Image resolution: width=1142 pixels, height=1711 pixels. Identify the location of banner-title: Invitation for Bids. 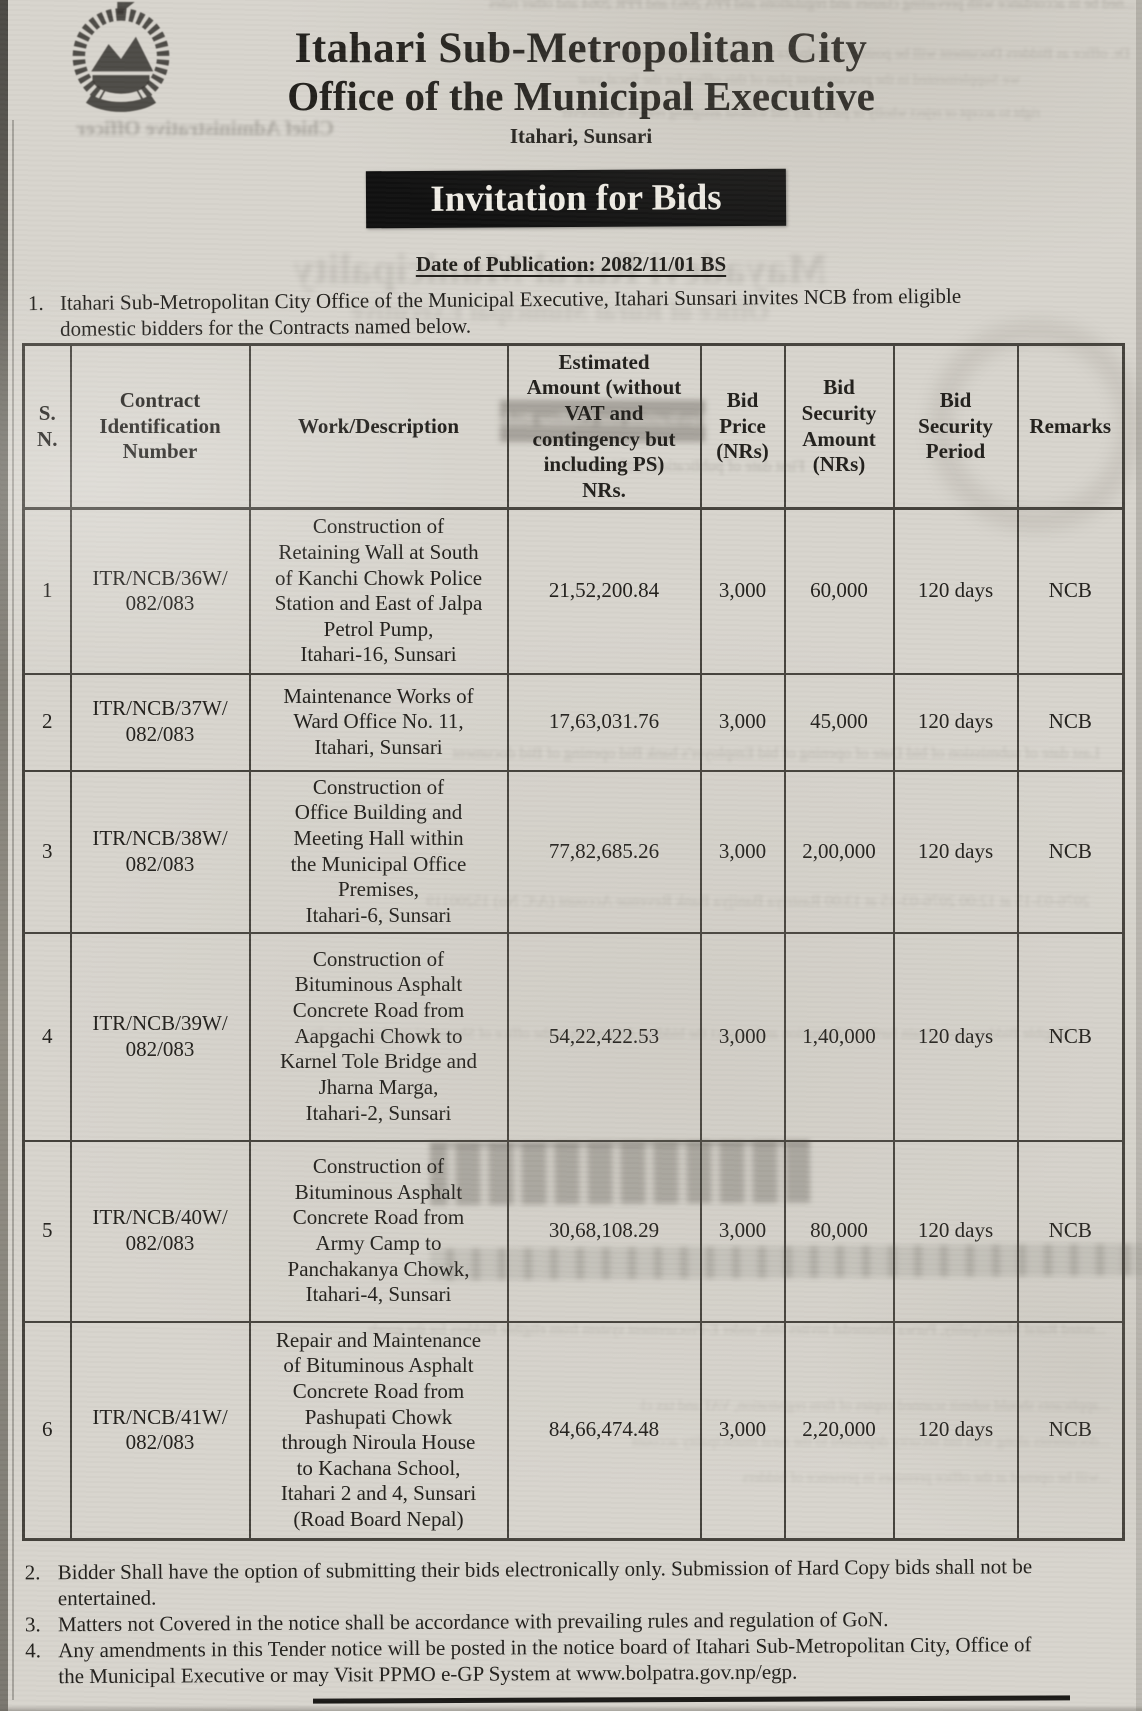
(576, 198).